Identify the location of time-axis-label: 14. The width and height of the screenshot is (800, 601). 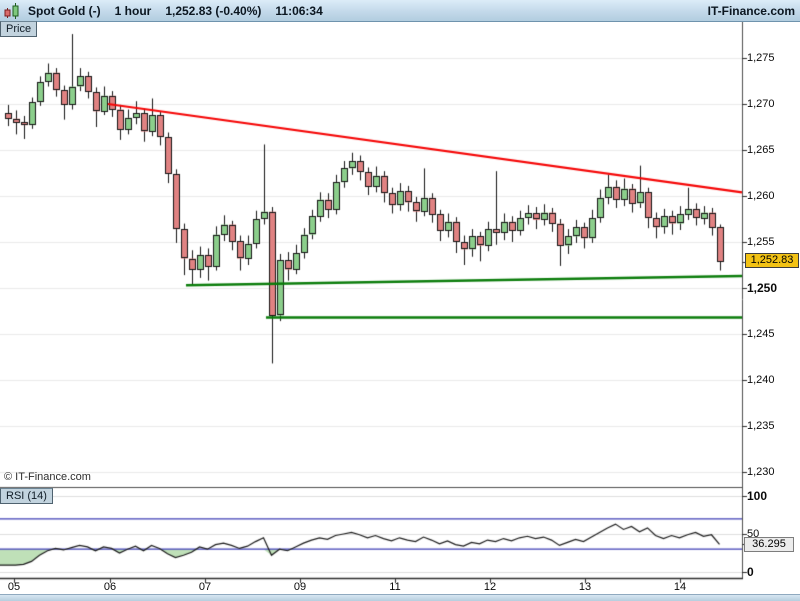
(680, 587).